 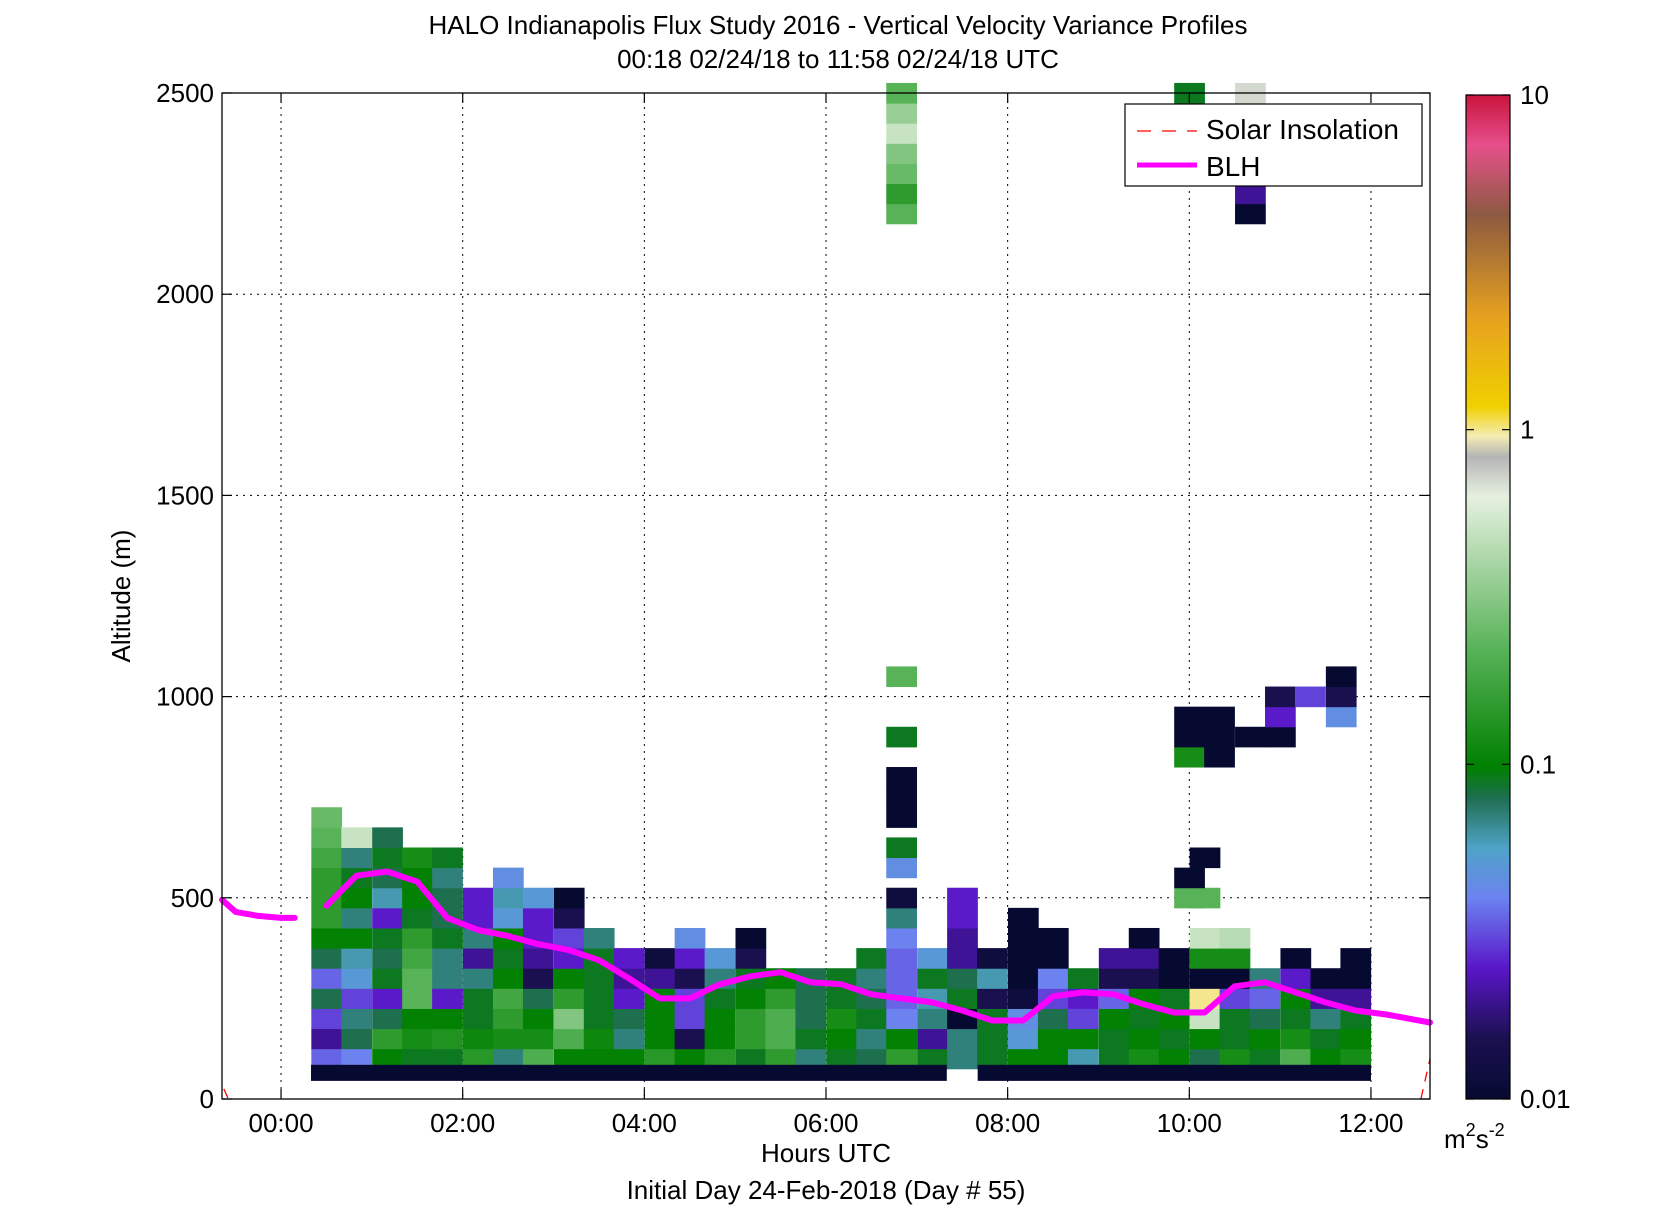 I want to click on y-axis-label: Altitude (m), so click(x=121, y=596).